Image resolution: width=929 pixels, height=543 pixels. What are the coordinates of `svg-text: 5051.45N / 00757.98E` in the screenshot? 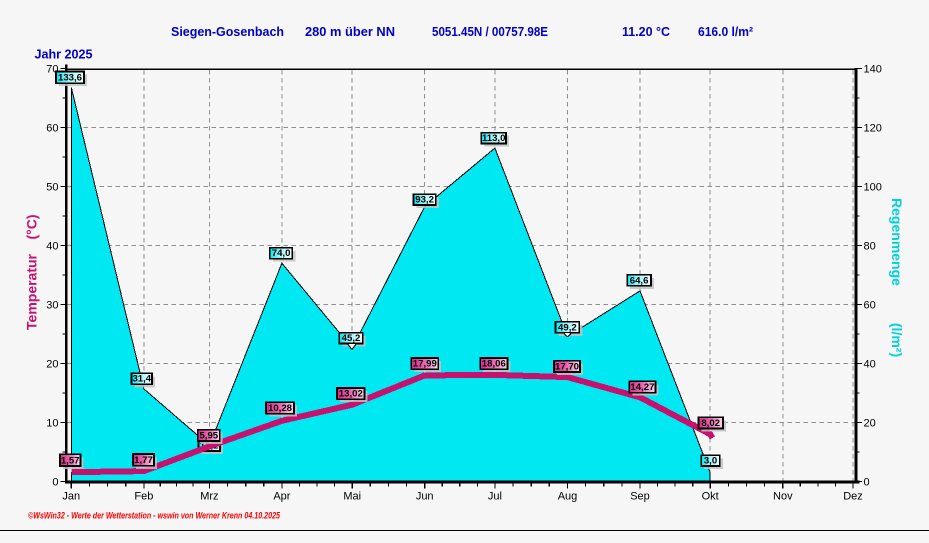 It's located at (490, 31).